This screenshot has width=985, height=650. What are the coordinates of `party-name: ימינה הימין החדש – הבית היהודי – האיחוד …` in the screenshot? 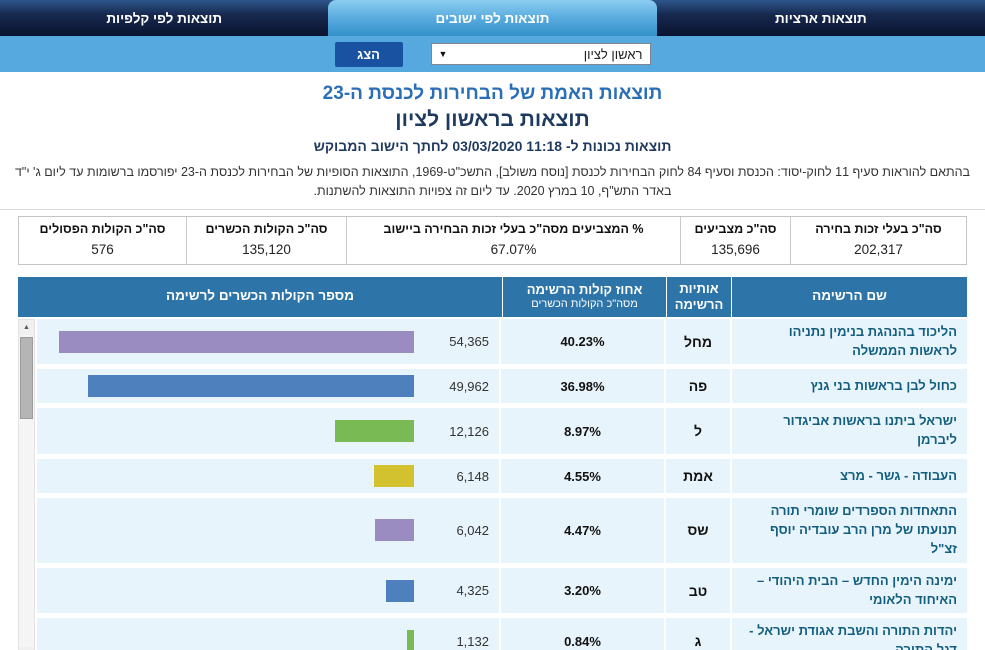 It's located at (849, 590).